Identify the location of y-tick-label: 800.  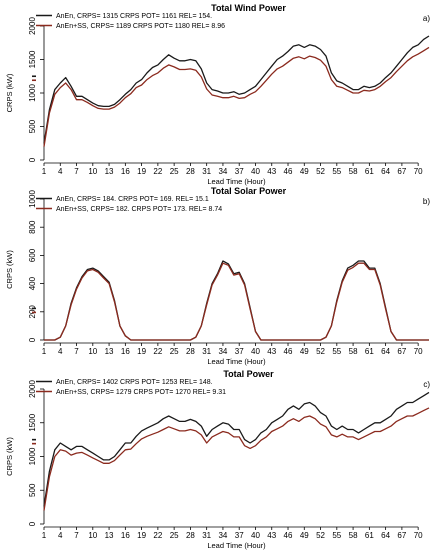
(32, 227).